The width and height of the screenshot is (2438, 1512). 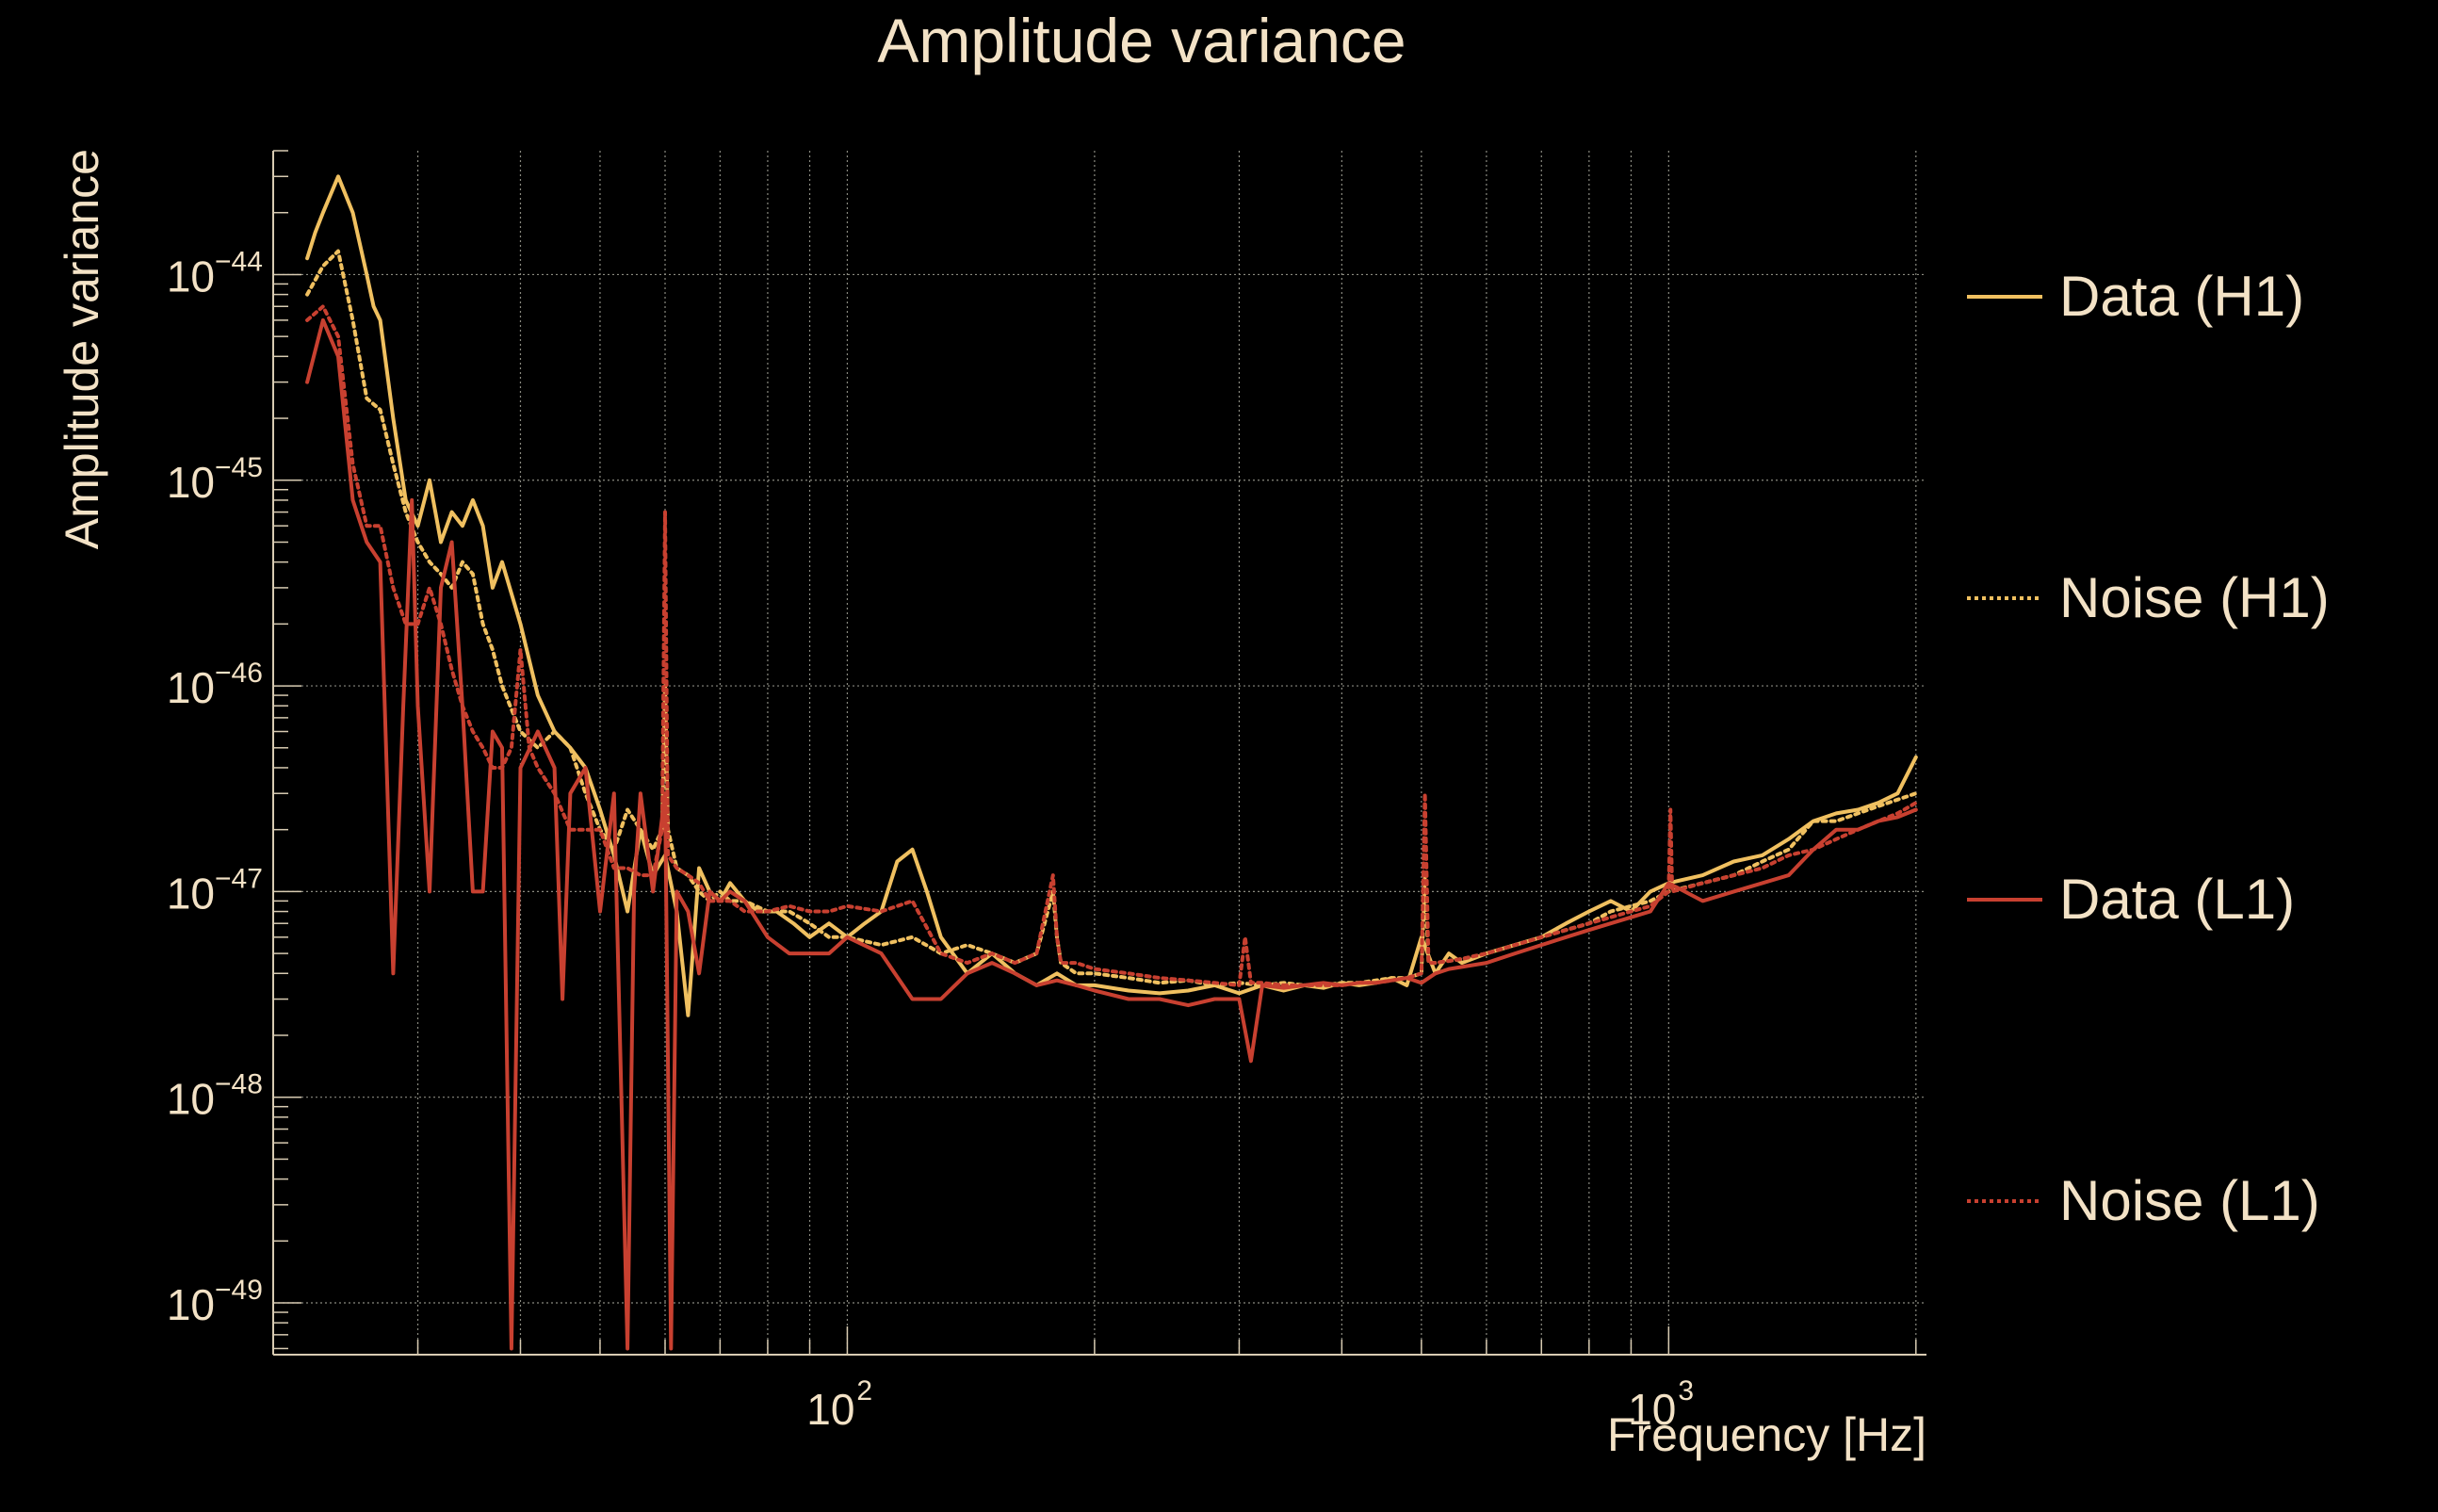 I want to click on legend-item: Noise (H1), so click(x=2148, y=597).